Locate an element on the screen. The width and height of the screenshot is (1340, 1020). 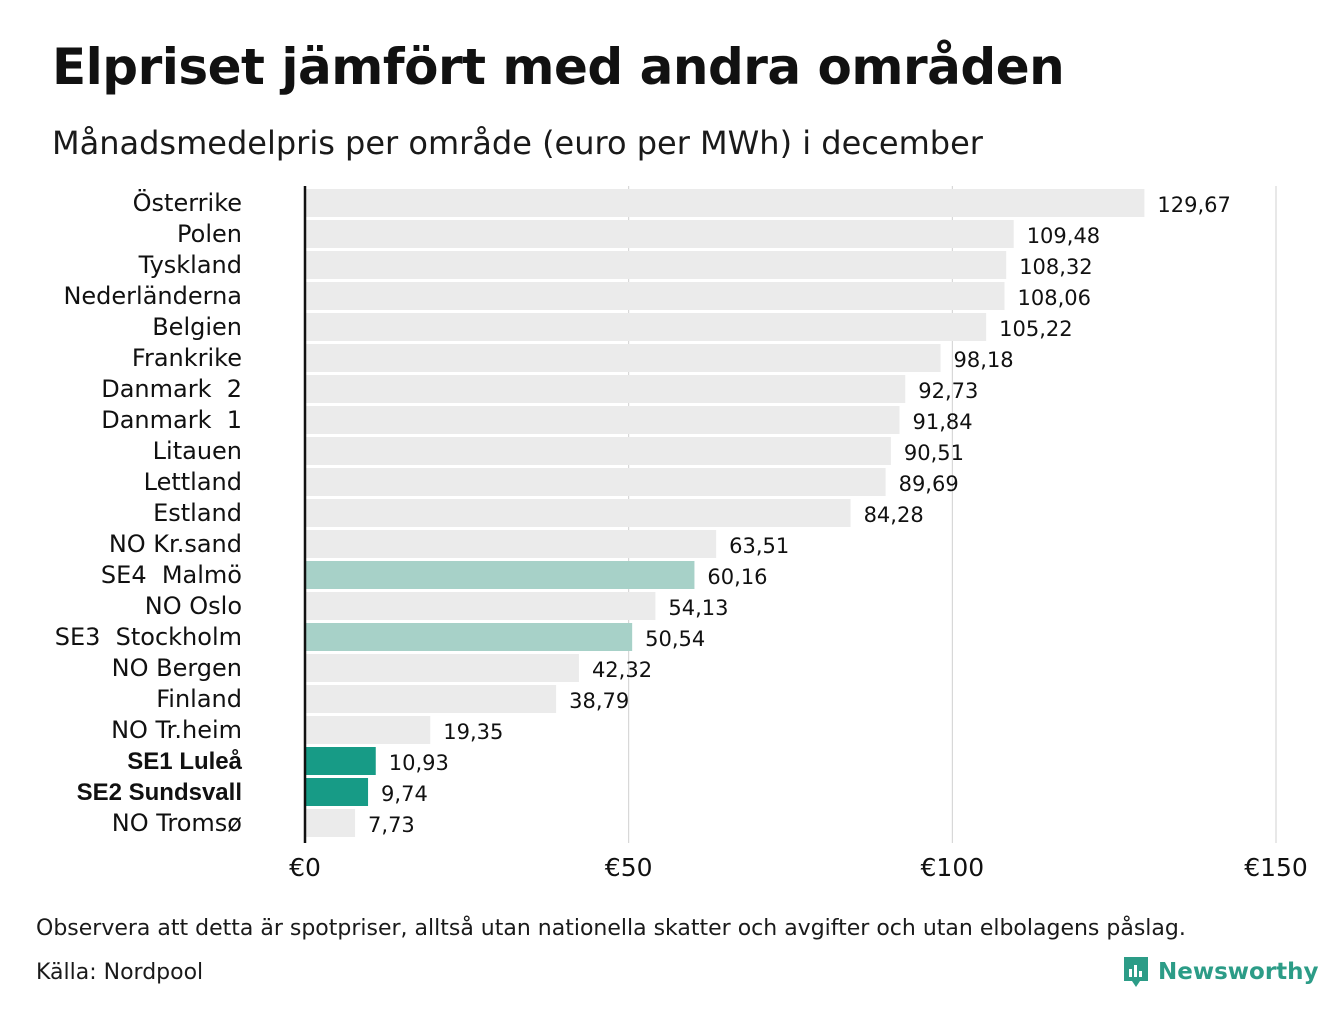
category-label: SE1 Luleå is located at coordinates (184, 761).